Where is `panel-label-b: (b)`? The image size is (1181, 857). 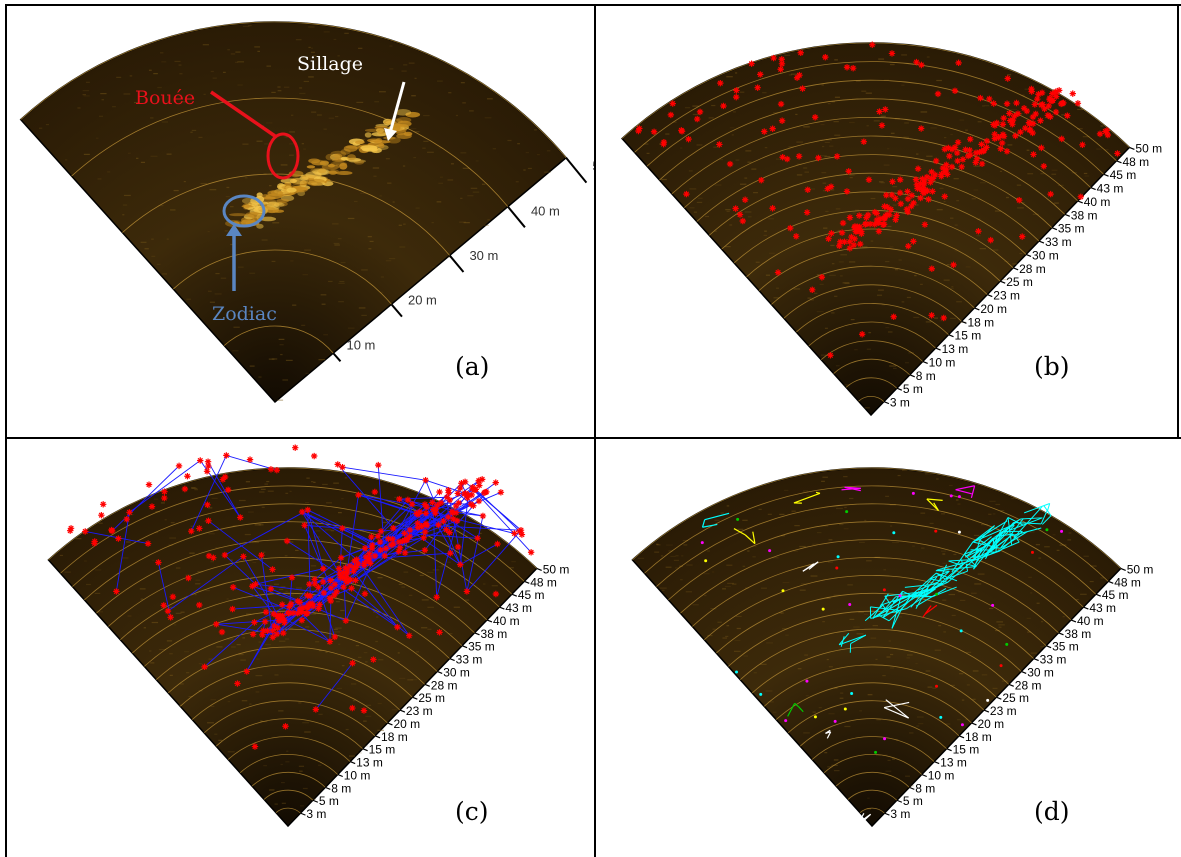 panel-label-b: (b) is located at coordinates (1052, 366).